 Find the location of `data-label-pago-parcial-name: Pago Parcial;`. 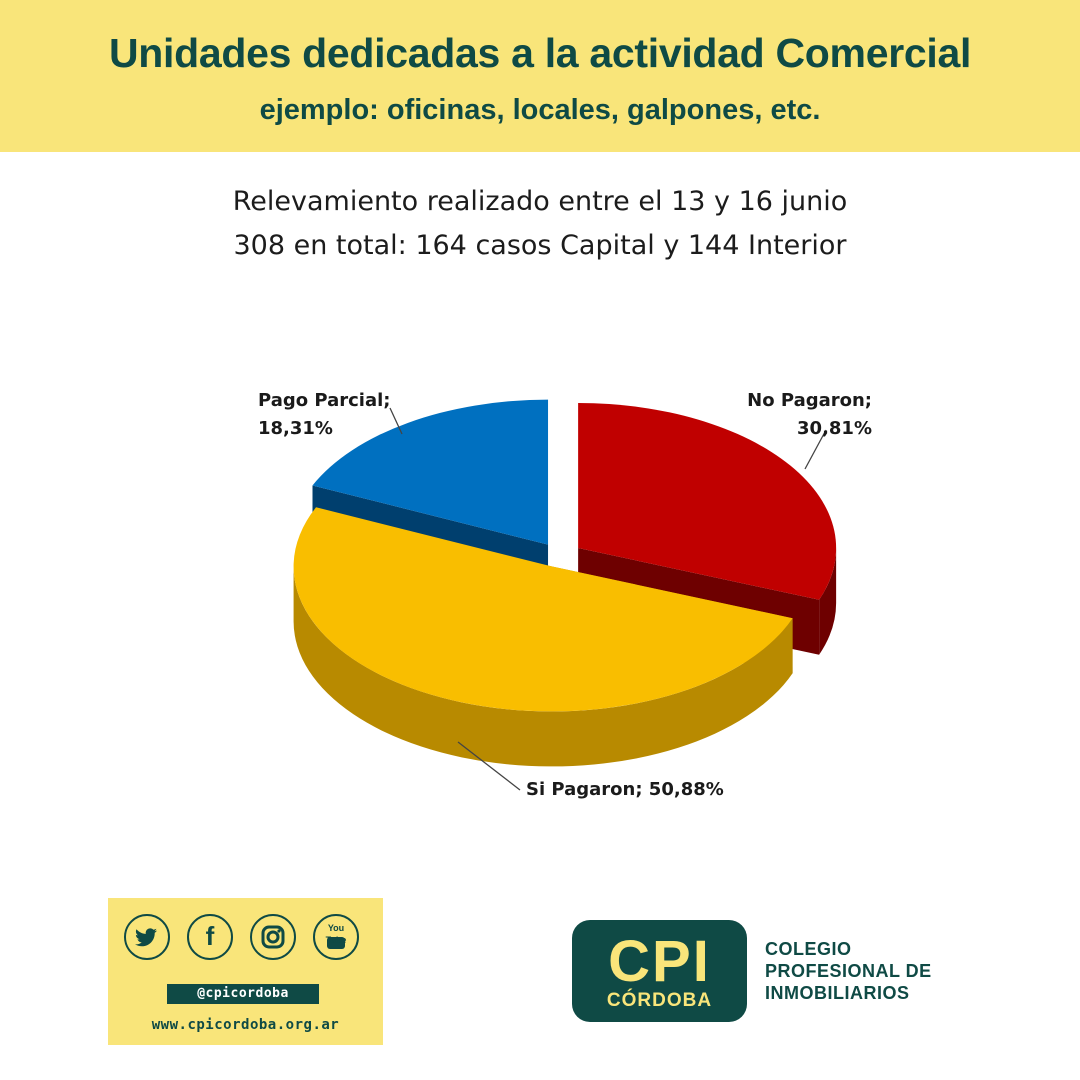

data-label-pago-parcial-name: Pago Parcial; is located at coordinates (324, 400).